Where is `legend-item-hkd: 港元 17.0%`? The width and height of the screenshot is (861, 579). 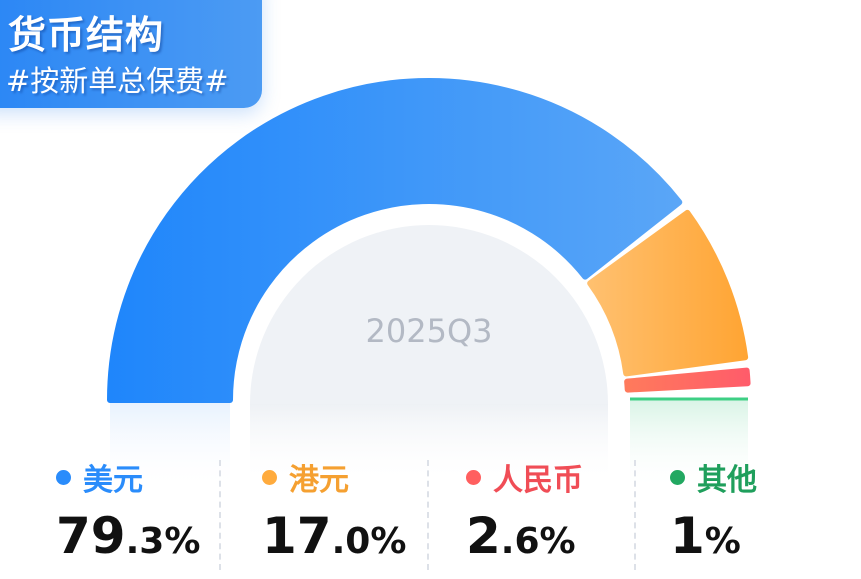
legend-item-hkd: 港元 17.0% is located at coordinates (334, 515).